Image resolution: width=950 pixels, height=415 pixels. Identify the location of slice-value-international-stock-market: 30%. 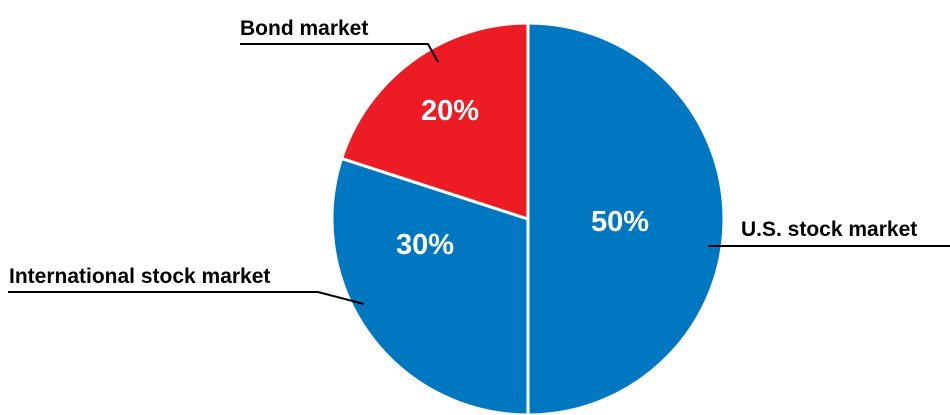
(425, 245).